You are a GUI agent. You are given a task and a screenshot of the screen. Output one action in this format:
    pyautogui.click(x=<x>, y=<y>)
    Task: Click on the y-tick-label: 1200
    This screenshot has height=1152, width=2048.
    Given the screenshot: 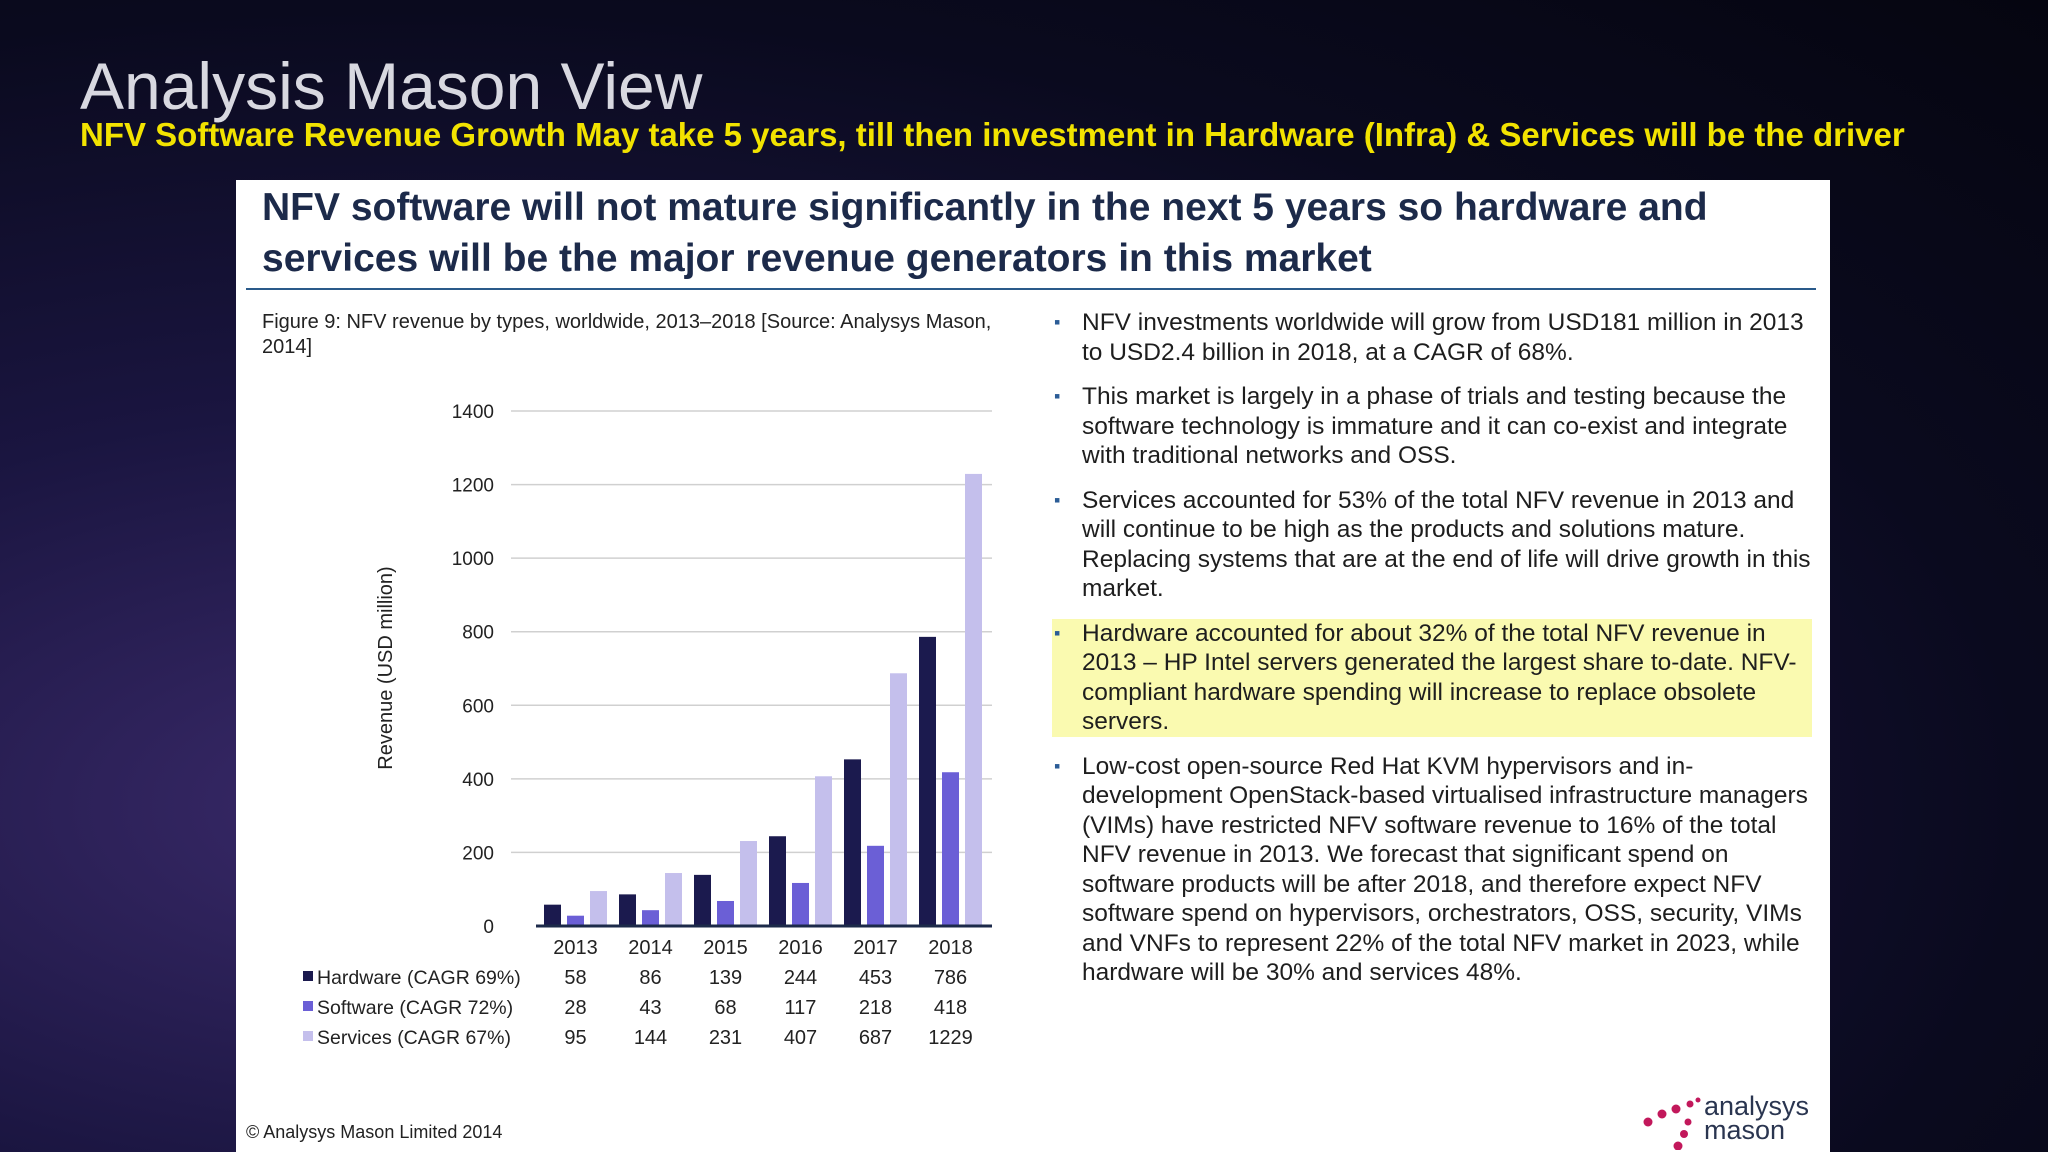 What is the action you would take?
    pyautogui.click(x=473, y=486)
    